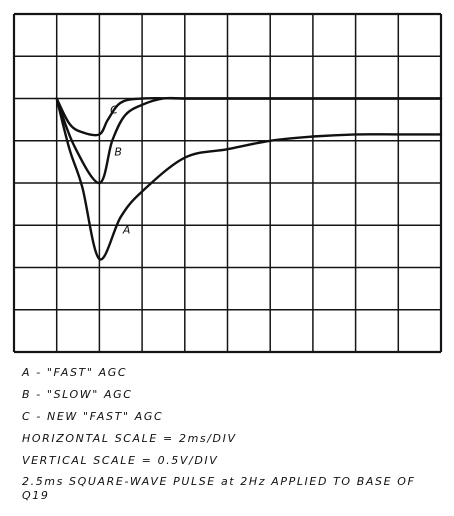 The width and height of the screenshot is (454, 516). Describe the element at coordinates (249, 116) in the screenshot. I see `trace-c` at that location.